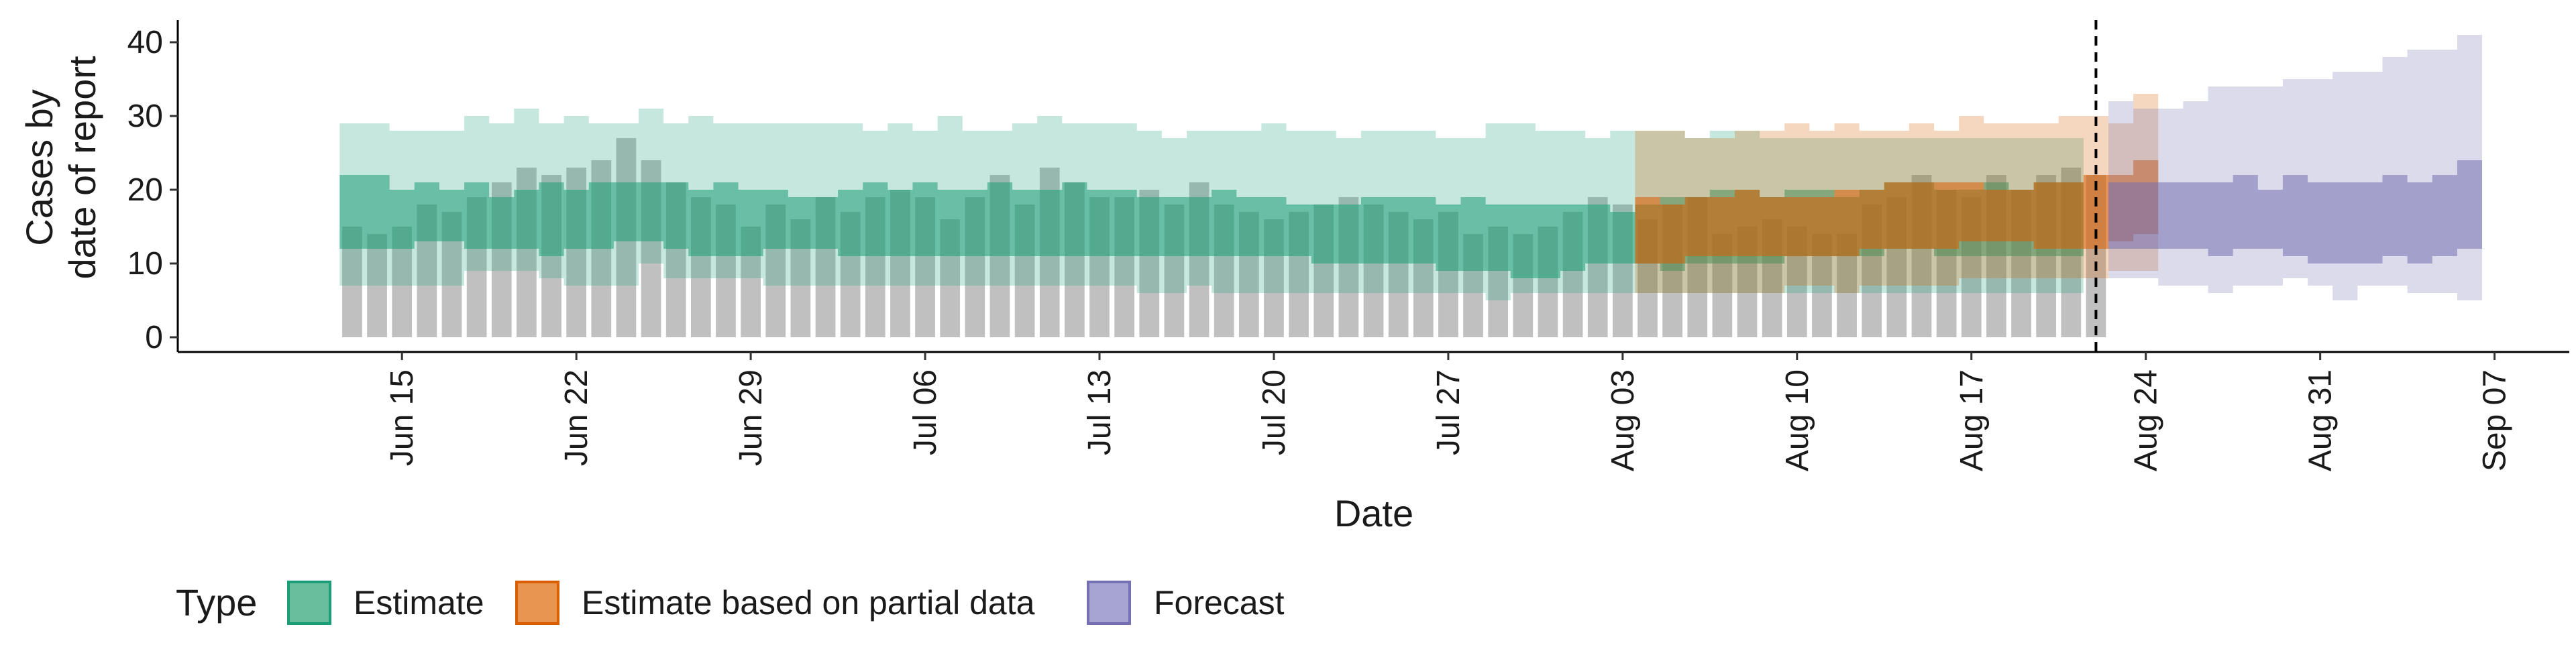 The image size is (2576, 647). I want to click on y-axis-title-line-2: date of report, so click(82, 168).